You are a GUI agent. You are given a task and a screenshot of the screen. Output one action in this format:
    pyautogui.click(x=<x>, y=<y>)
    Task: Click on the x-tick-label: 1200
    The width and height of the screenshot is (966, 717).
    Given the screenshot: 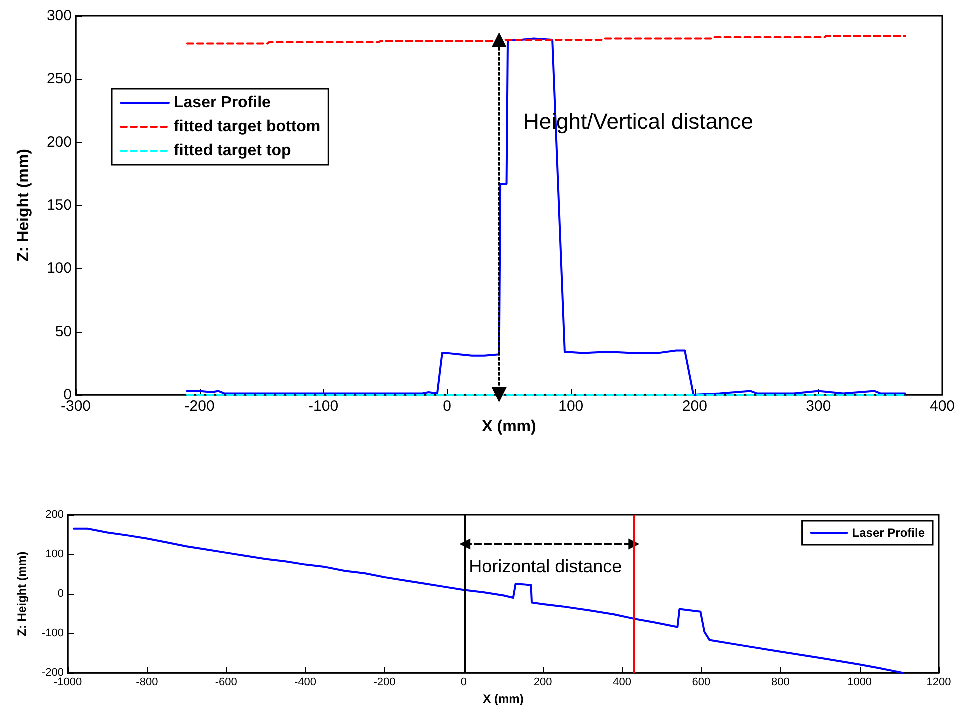 What is the action you would take?
    pyautogui.click(x=939, y=682)
    